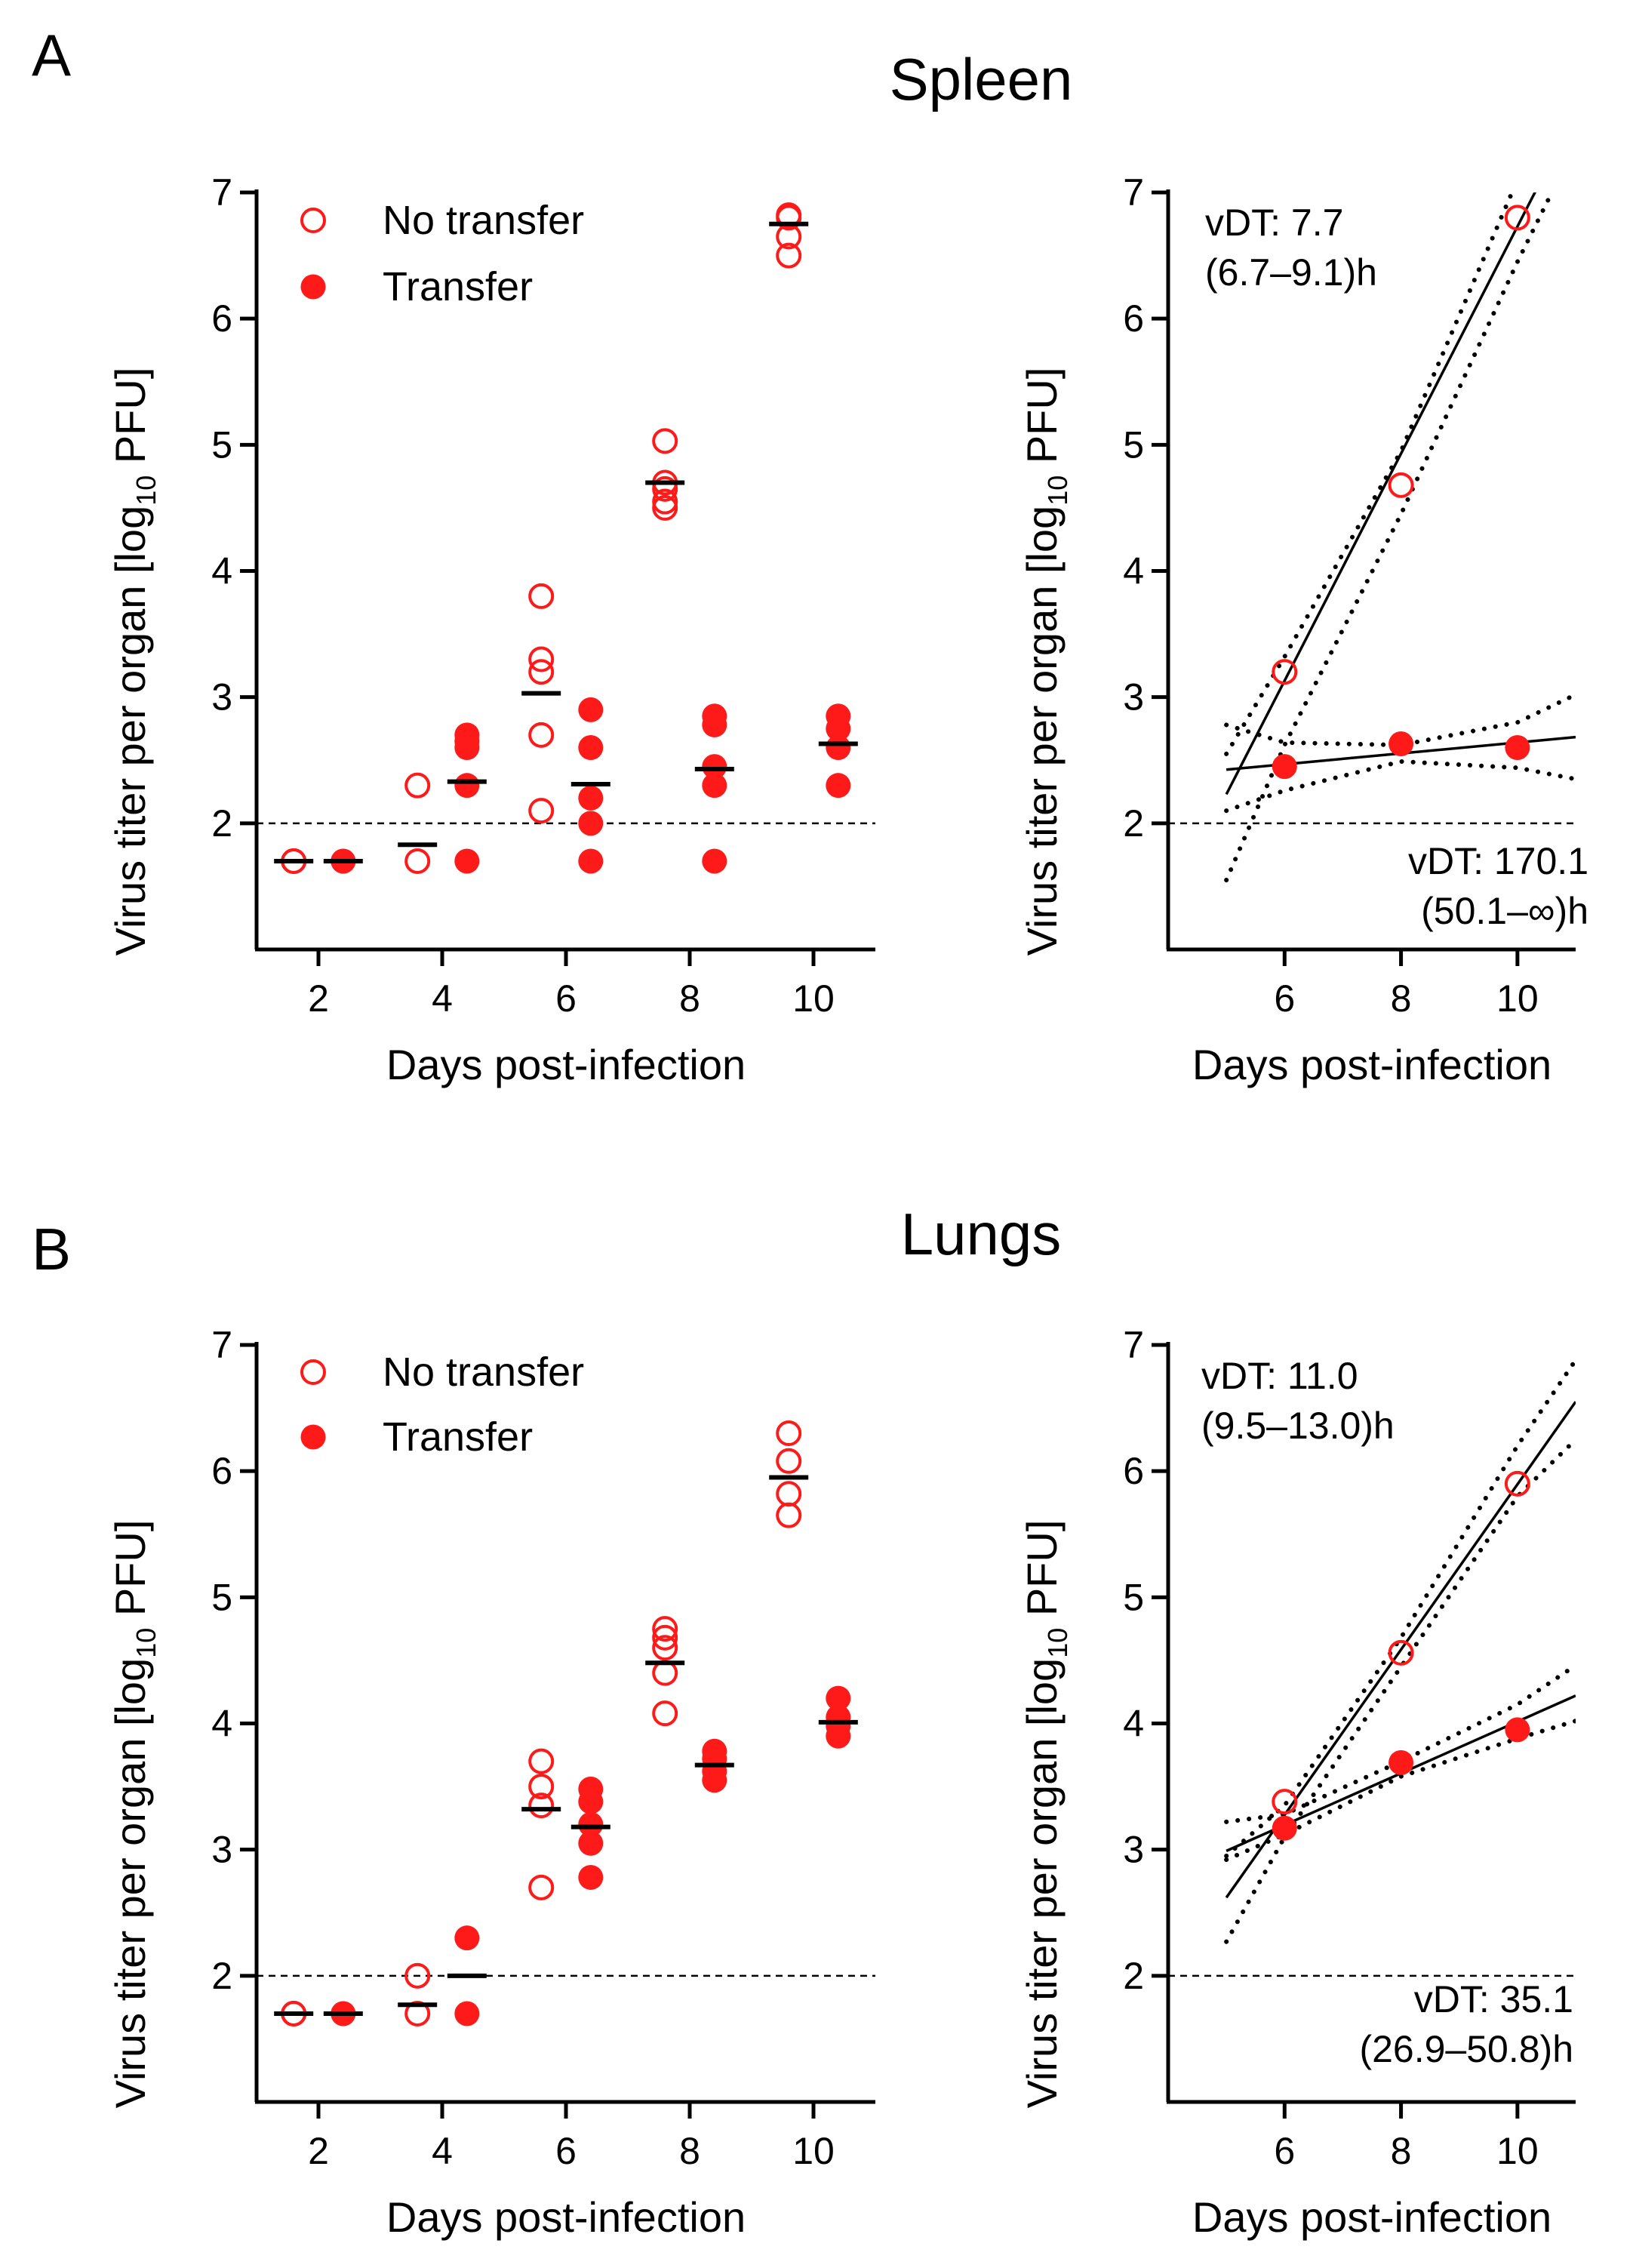 Image resolution: width=1633 pixels, height=2268 pixels. Describe the element at coordinates (1517, 748) in the screenshot. I see `a-right-point-transfer` at that location.